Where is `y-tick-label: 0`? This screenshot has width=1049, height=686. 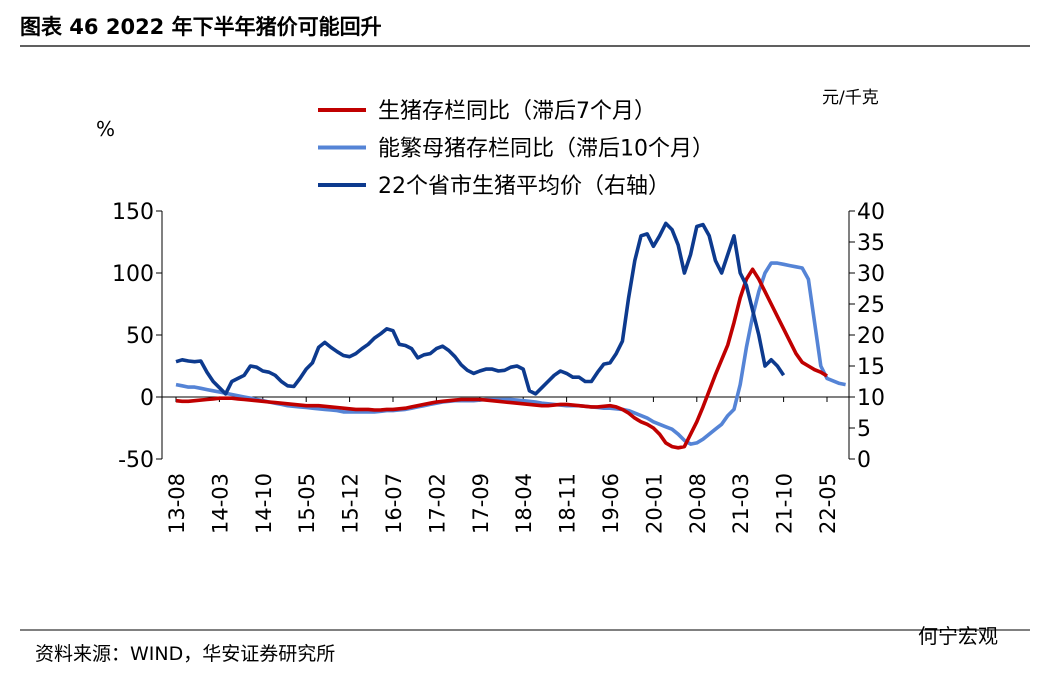
y-tick-label: 0 is located at coordinates (147, 398).